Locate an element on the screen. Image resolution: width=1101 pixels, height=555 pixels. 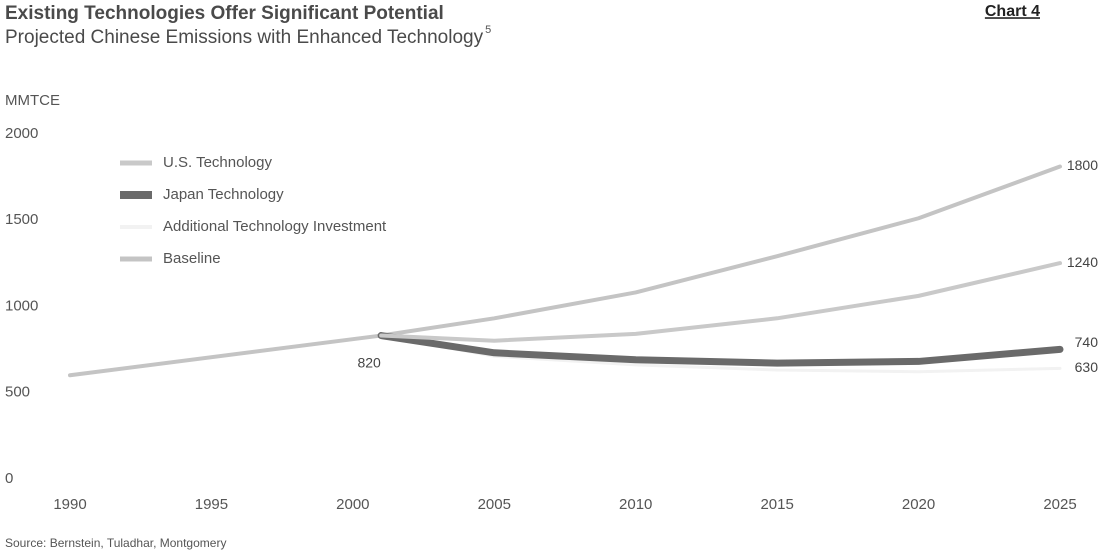
y-tick-label: 0 is located at coordinates (9, 478).